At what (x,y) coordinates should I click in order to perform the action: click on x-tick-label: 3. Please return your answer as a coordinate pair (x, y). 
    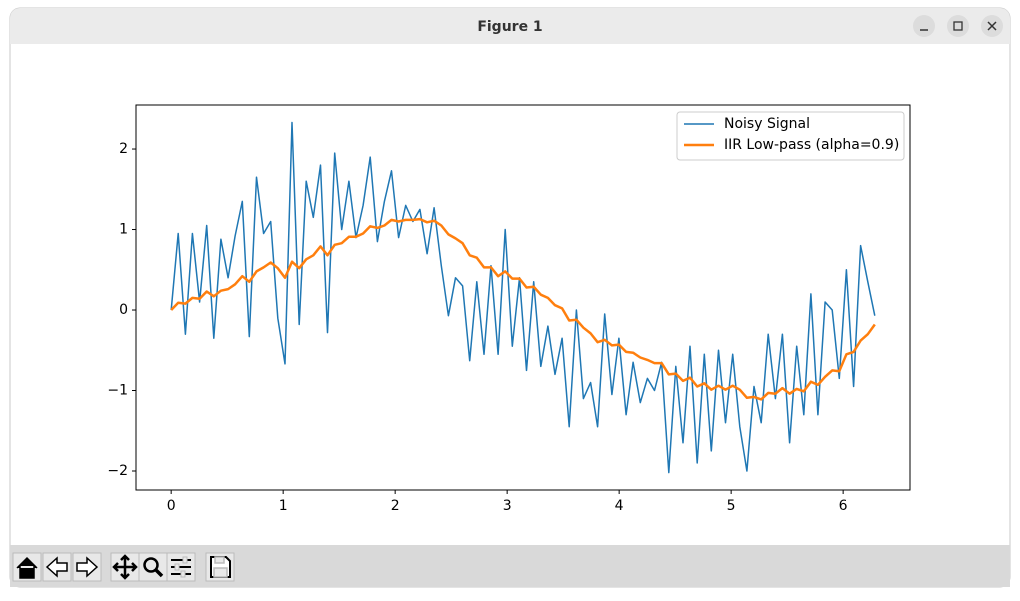
    Looking at the image, I should click on (507, 506).